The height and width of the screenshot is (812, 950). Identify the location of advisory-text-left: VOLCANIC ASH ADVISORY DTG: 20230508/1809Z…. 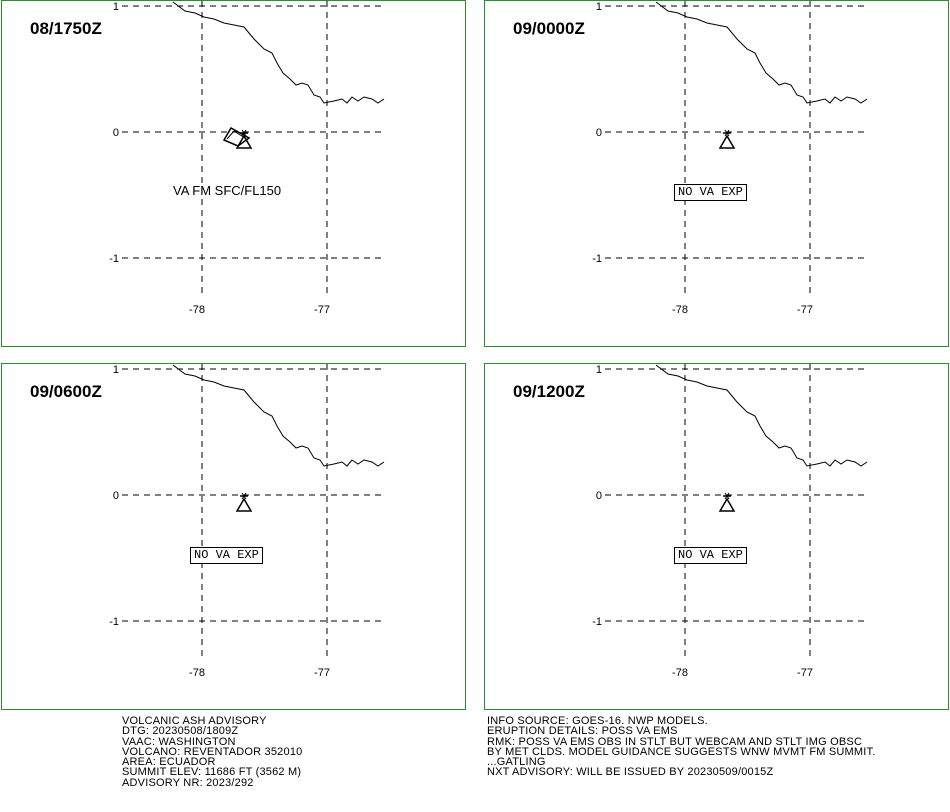
(212, 752).